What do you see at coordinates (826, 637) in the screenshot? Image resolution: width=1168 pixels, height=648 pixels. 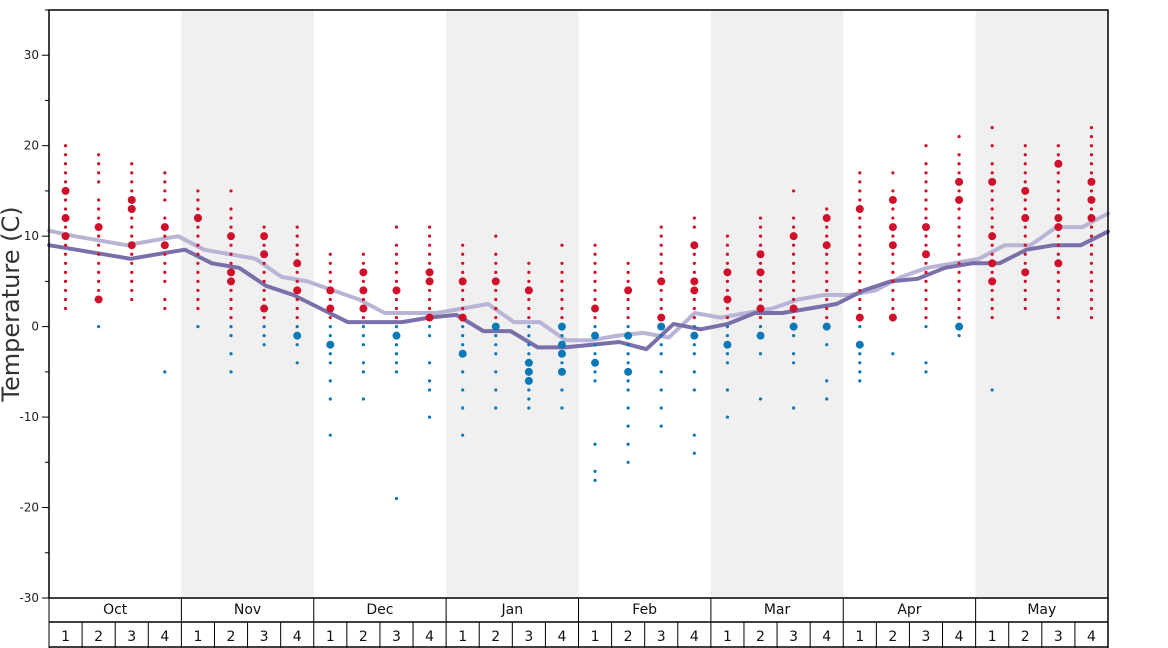 I see `week-label: 4` at bounding box center [826, 637].